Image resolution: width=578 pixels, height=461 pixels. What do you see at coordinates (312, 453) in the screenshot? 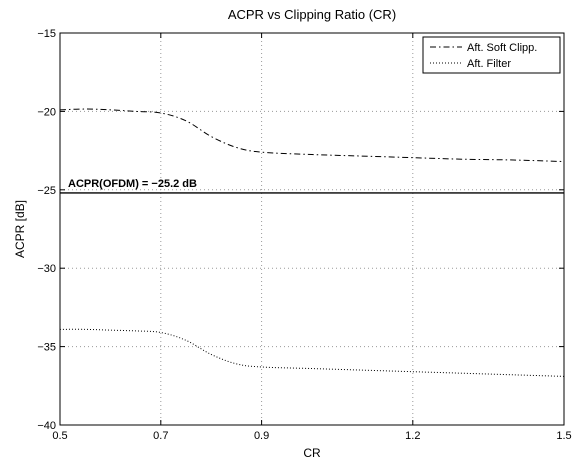
I see `x-axis-label: CR` at bounding box center [312, 453].